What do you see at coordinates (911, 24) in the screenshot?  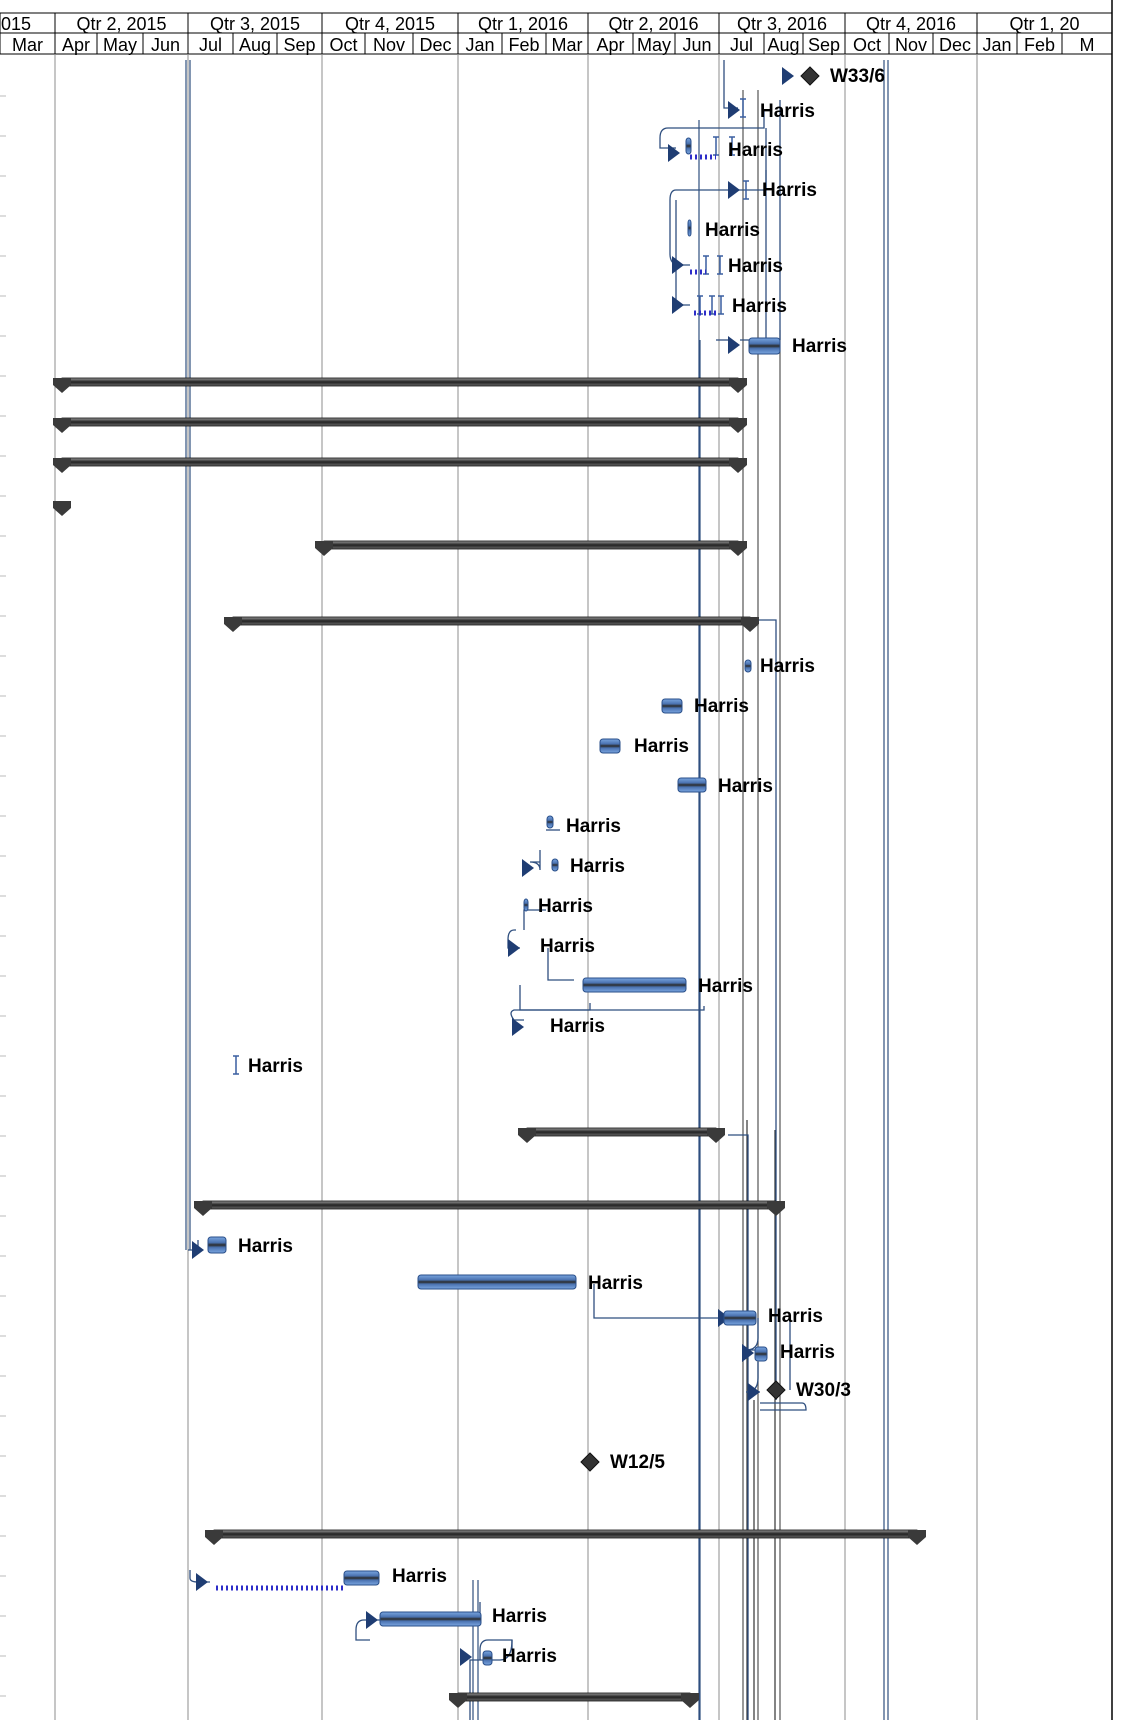 I see `quarter-label: Qtr 4, 2016` at bounding box center [911, 24].